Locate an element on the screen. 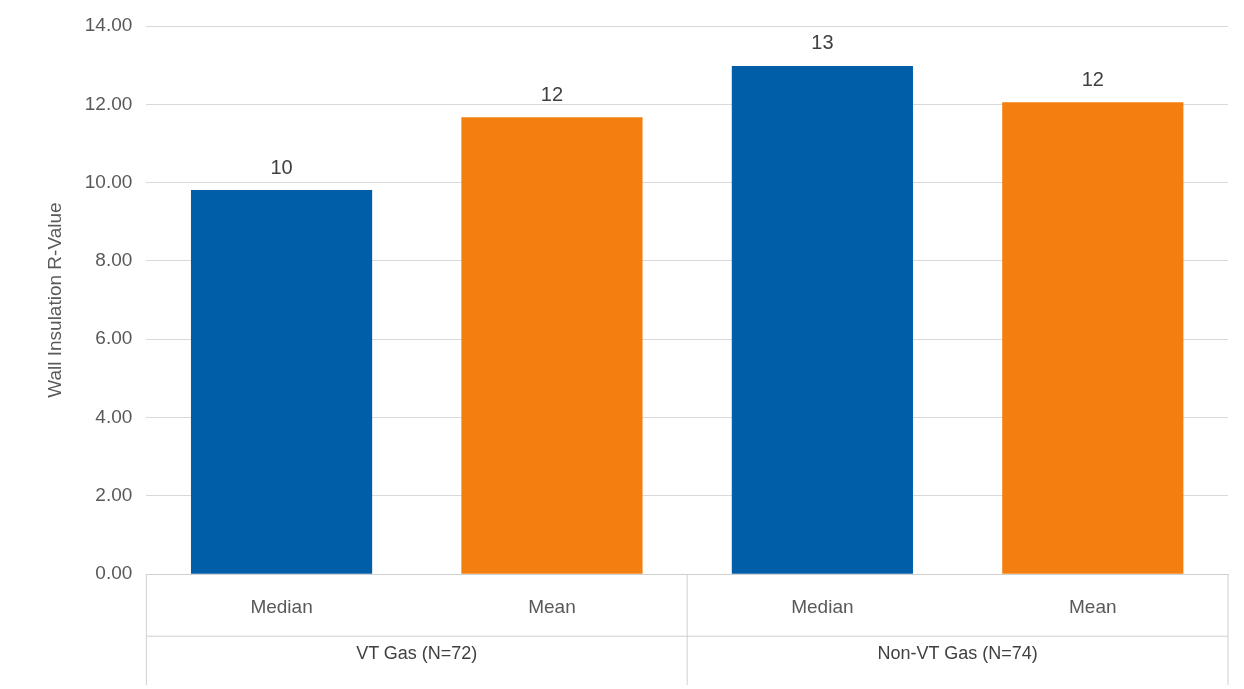 The height and width of the screenshot is (689, 1244). text: Non-VT Gas (N=74) is located at coordinates (957, 653).